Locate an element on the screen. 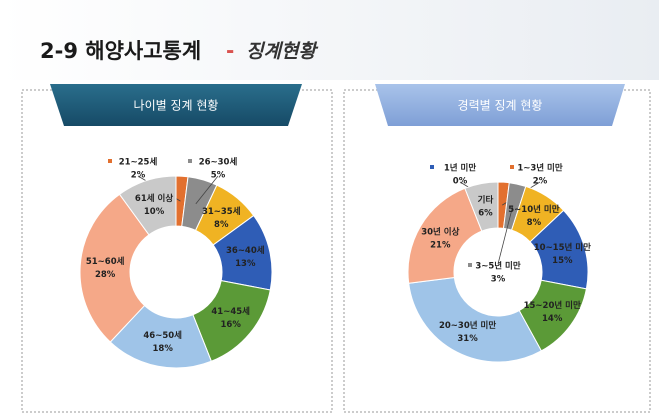  slice-label: 46~50세 is located at coordinates (162, 335).